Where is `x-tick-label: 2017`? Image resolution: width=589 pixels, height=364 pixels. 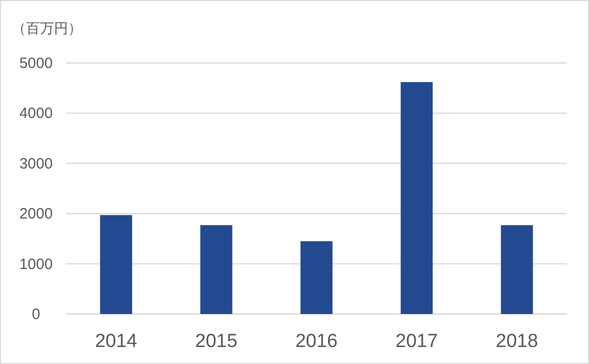
x-tick-label: 2017 is located at coordinates (417, 341).